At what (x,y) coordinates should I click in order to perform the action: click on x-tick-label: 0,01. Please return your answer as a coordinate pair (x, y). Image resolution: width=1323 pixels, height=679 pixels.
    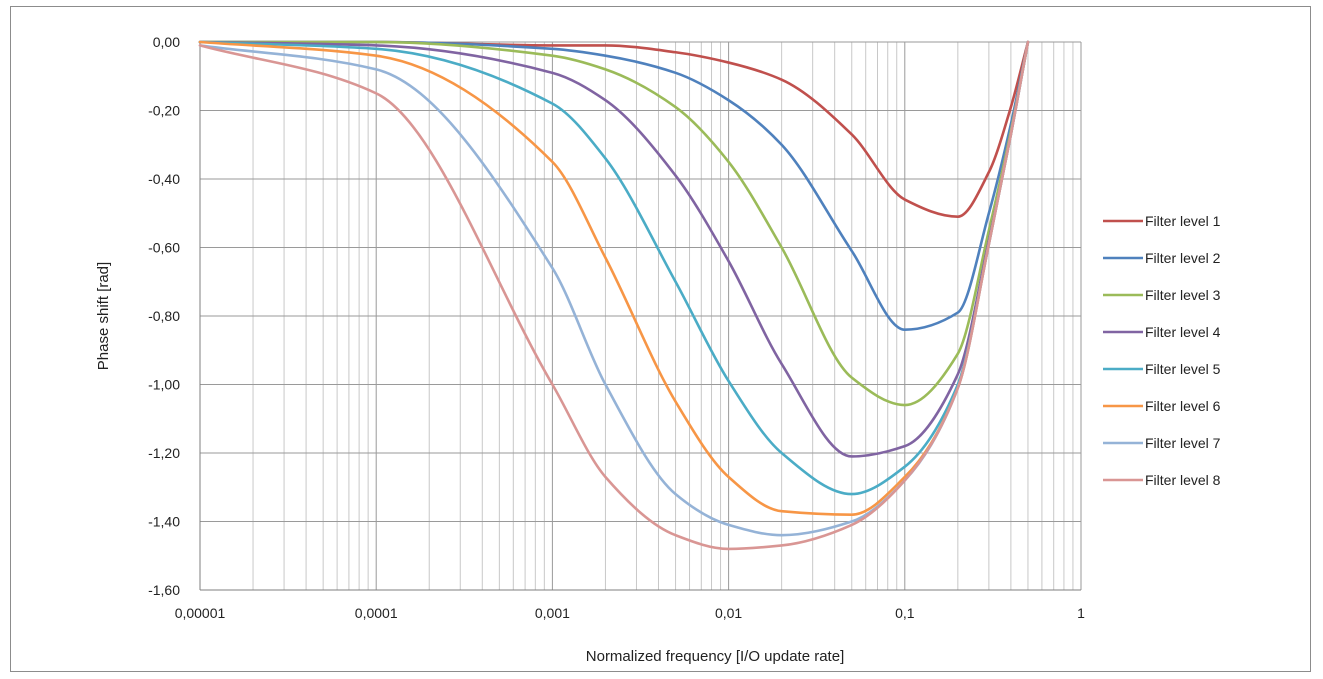
    Looking at the image, I should click on (728, 613).